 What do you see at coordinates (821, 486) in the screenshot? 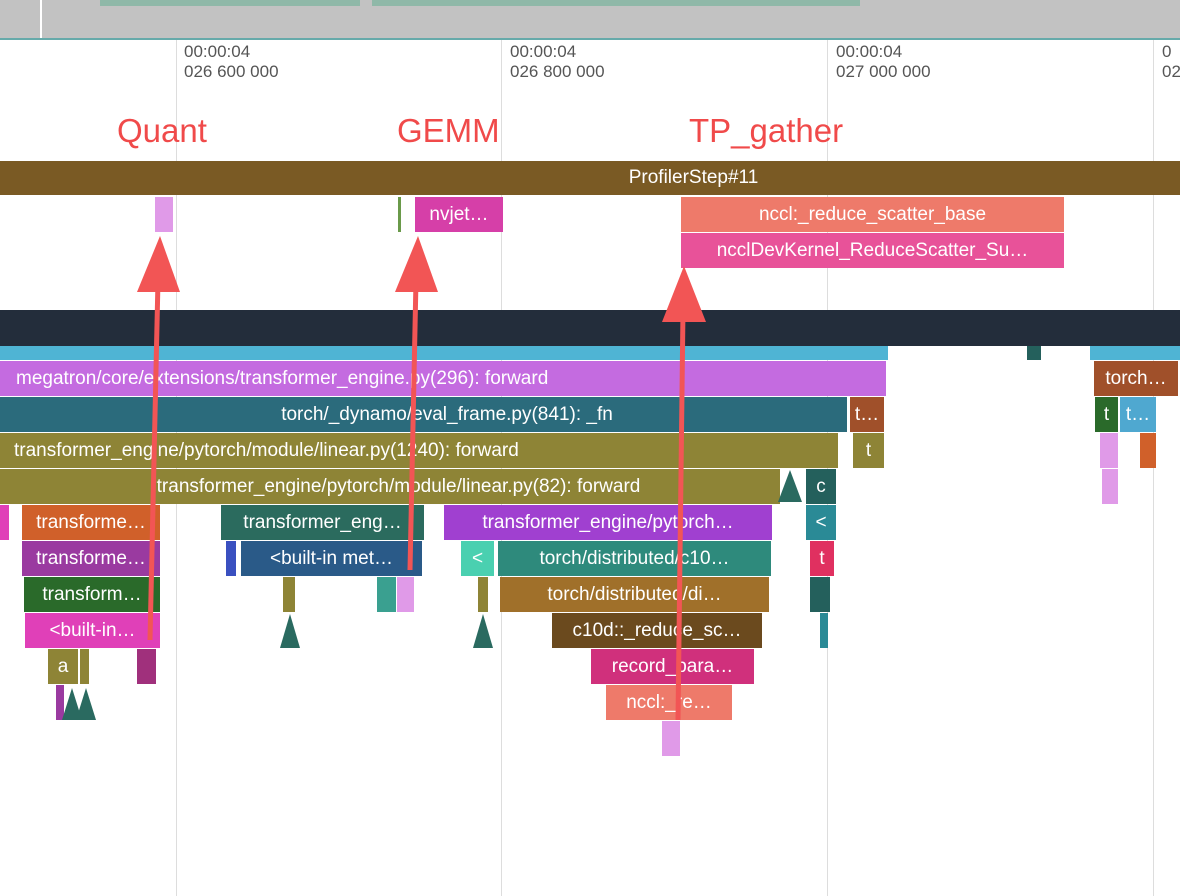
I see `slice: c` at bounding box center [821, 486].